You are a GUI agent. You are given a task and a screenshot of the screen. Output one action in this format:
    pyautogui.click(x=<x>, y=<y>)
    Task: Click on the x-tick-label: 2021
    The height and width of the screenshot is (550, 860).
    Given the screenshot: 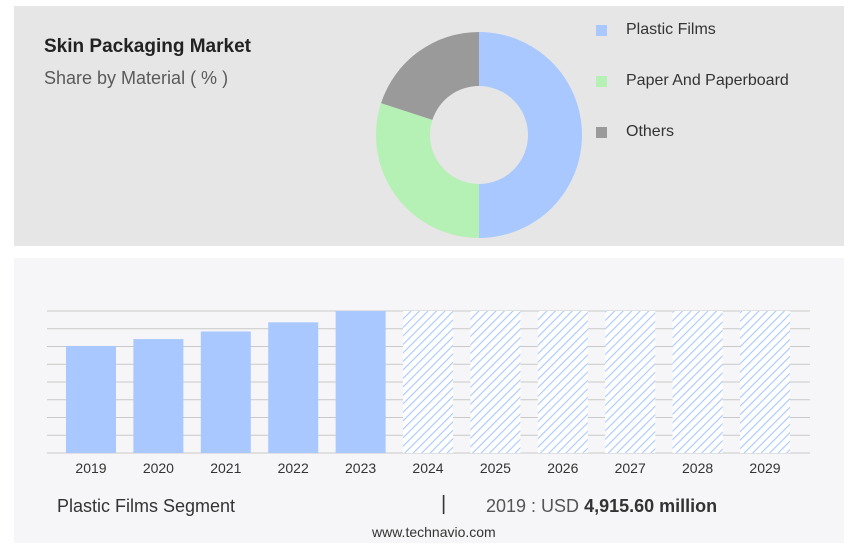 What is the action you would take?
    pyautogui.click(x=225, y=468)
    